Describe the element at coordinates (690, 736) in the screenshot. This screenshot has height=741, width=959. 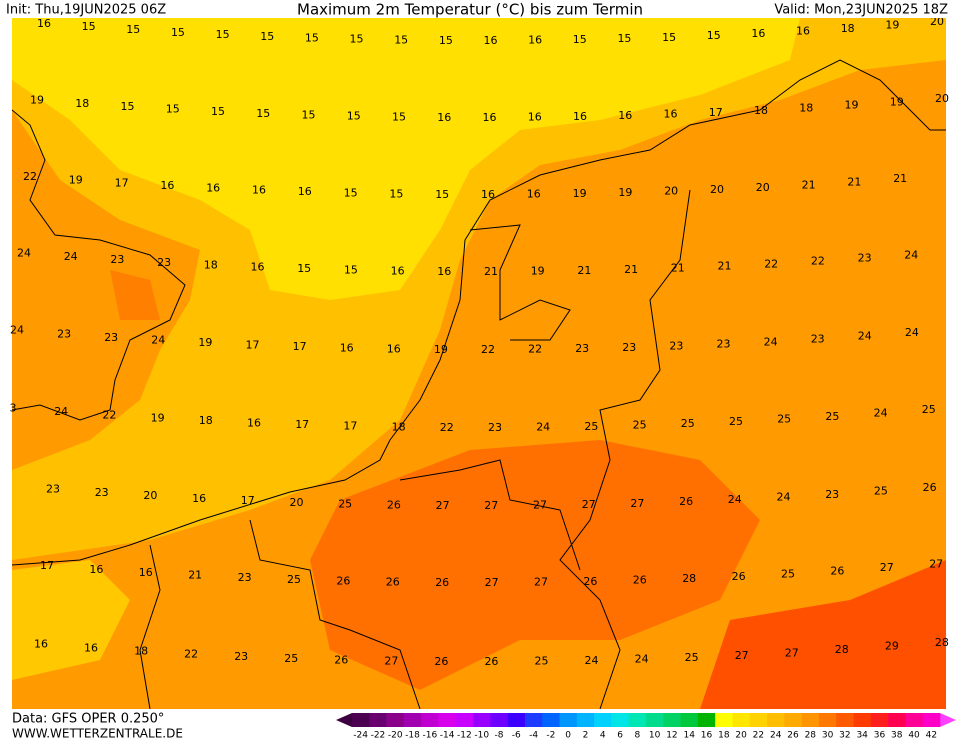
I see `colorbar-label: 14` at that location.